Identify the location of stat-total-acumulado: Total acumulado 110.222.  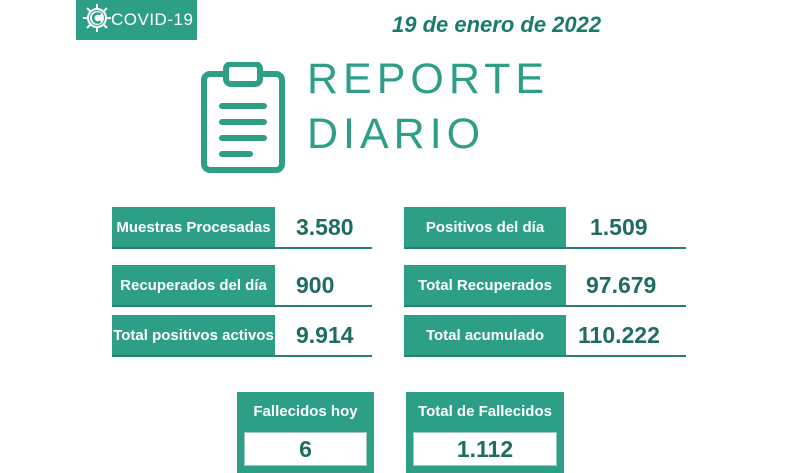
(545, 336).